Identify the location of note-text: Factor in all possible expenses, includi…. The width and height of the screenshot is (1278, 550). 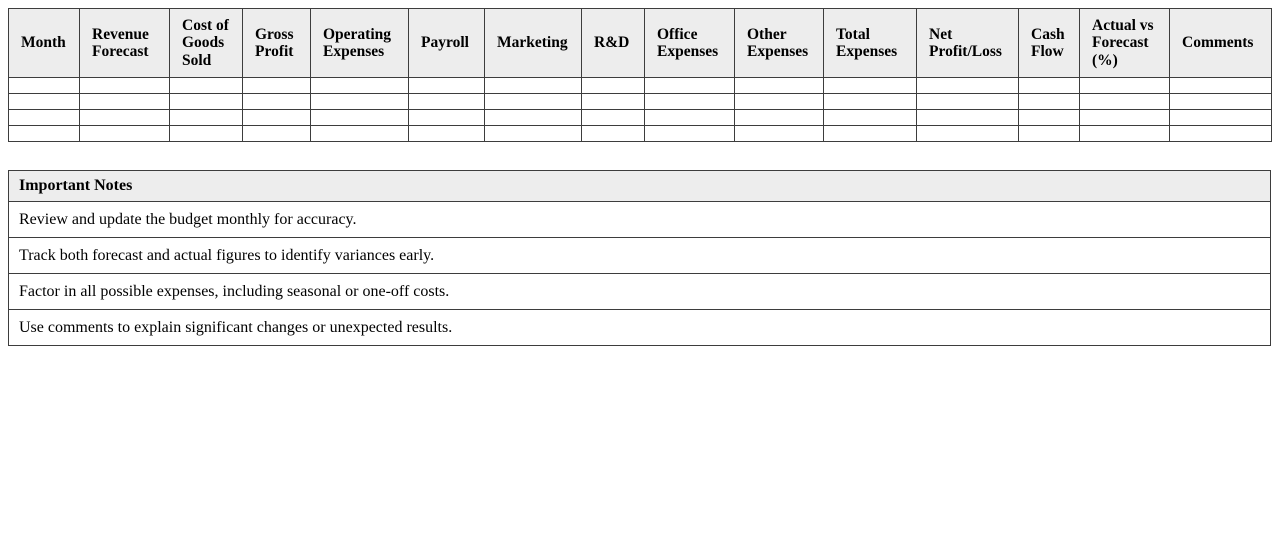
(639, 292).